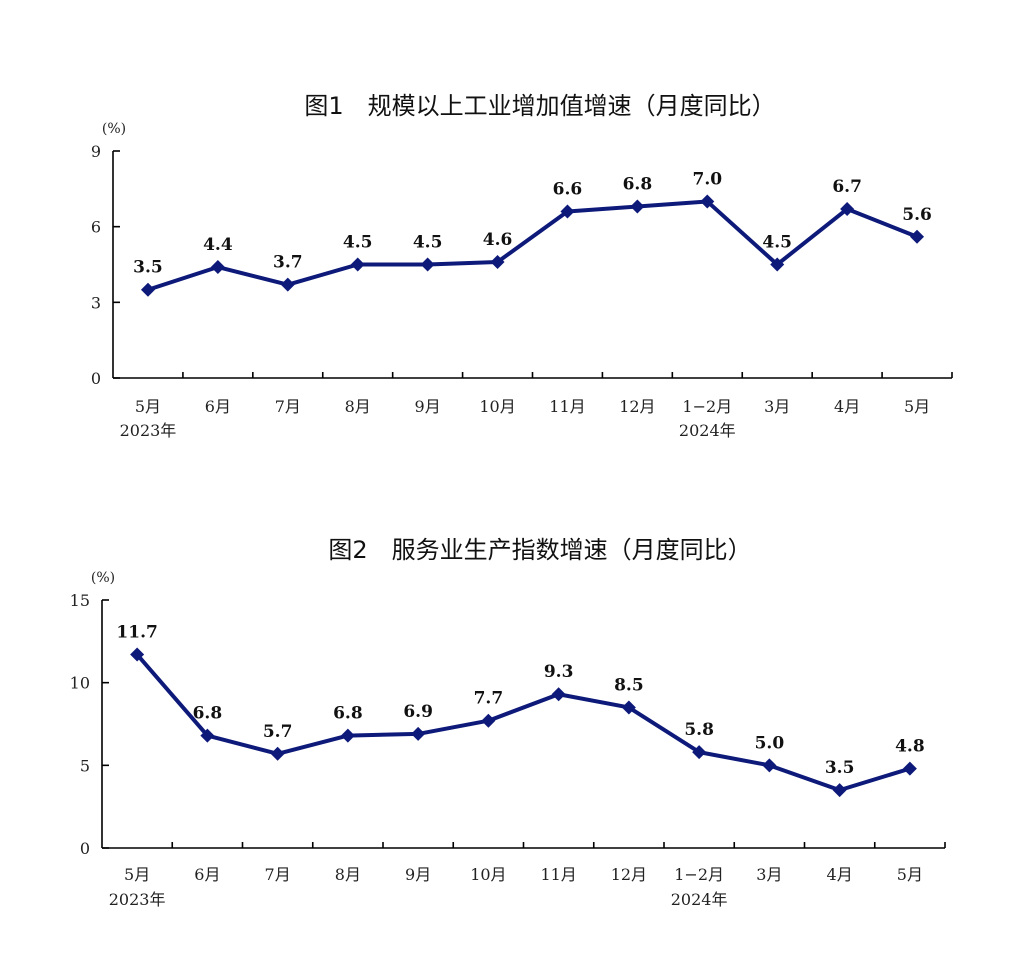 The height and width of the screenshot is (964, 1014). What do you see at coordinates (96, 378) in the screenshot?
I see `chart-1-y-tick-label: 0` at bounding box center [96, 378].